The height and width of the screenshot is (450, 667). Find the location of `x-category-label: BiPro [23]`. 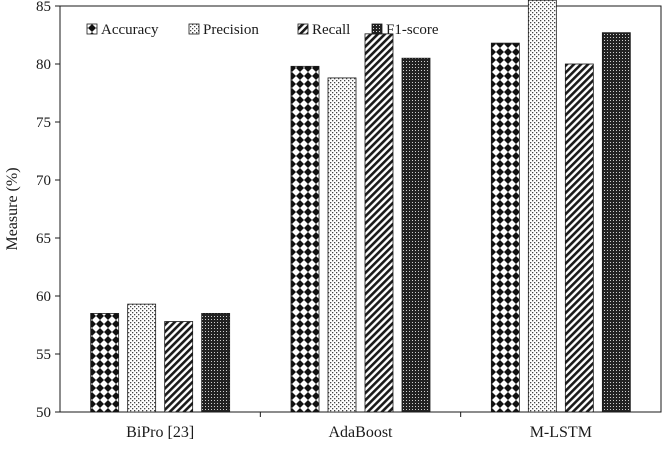

x-category-label: BiPro [23] is located at coordinates (160, 432).